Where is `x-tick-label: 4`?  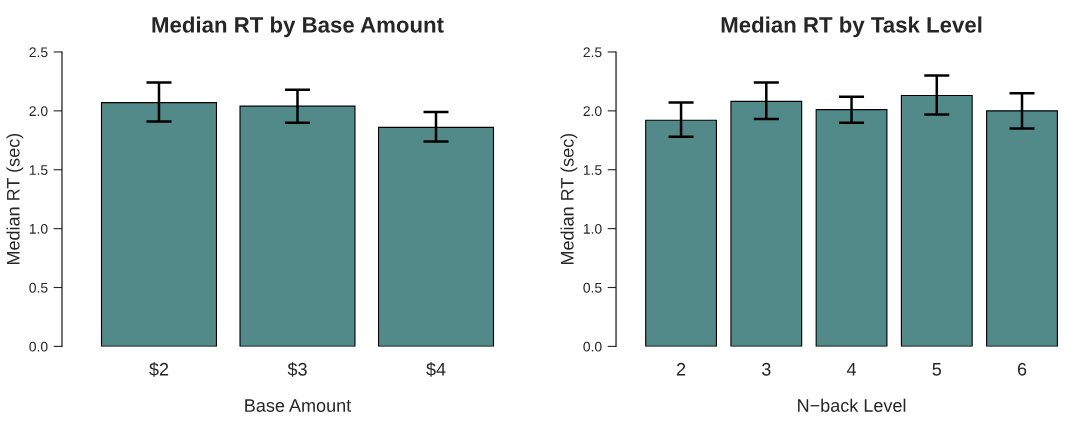 x-tick-label: 4 is located at coordinates (851, 369).